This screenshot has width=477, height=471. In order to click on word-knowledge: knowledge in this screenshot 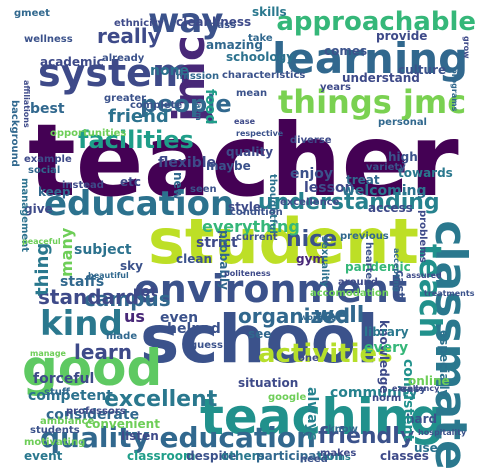, I will do `click(384, 356)`.